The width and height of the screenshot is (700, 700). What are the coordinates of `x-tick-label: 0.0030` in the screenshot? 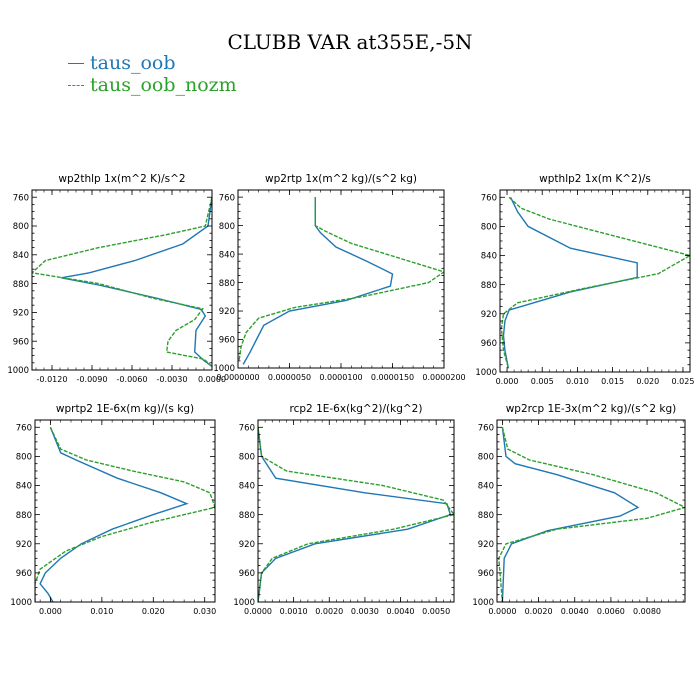 It's located at (365, 611).